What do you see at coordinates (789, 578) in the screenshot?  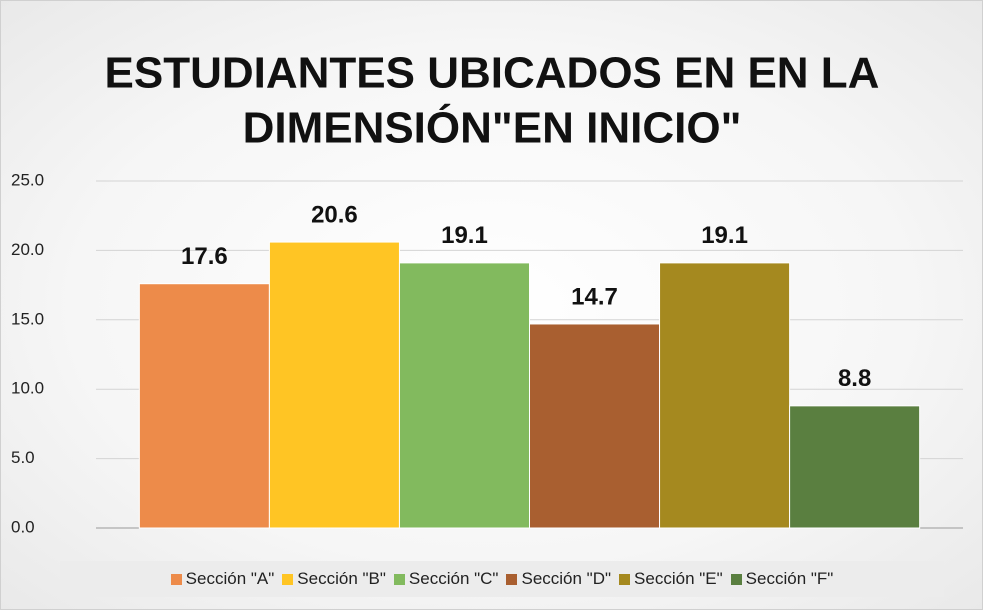 I see `legend-label: Sección "F"` at bounding box center [789, 578].